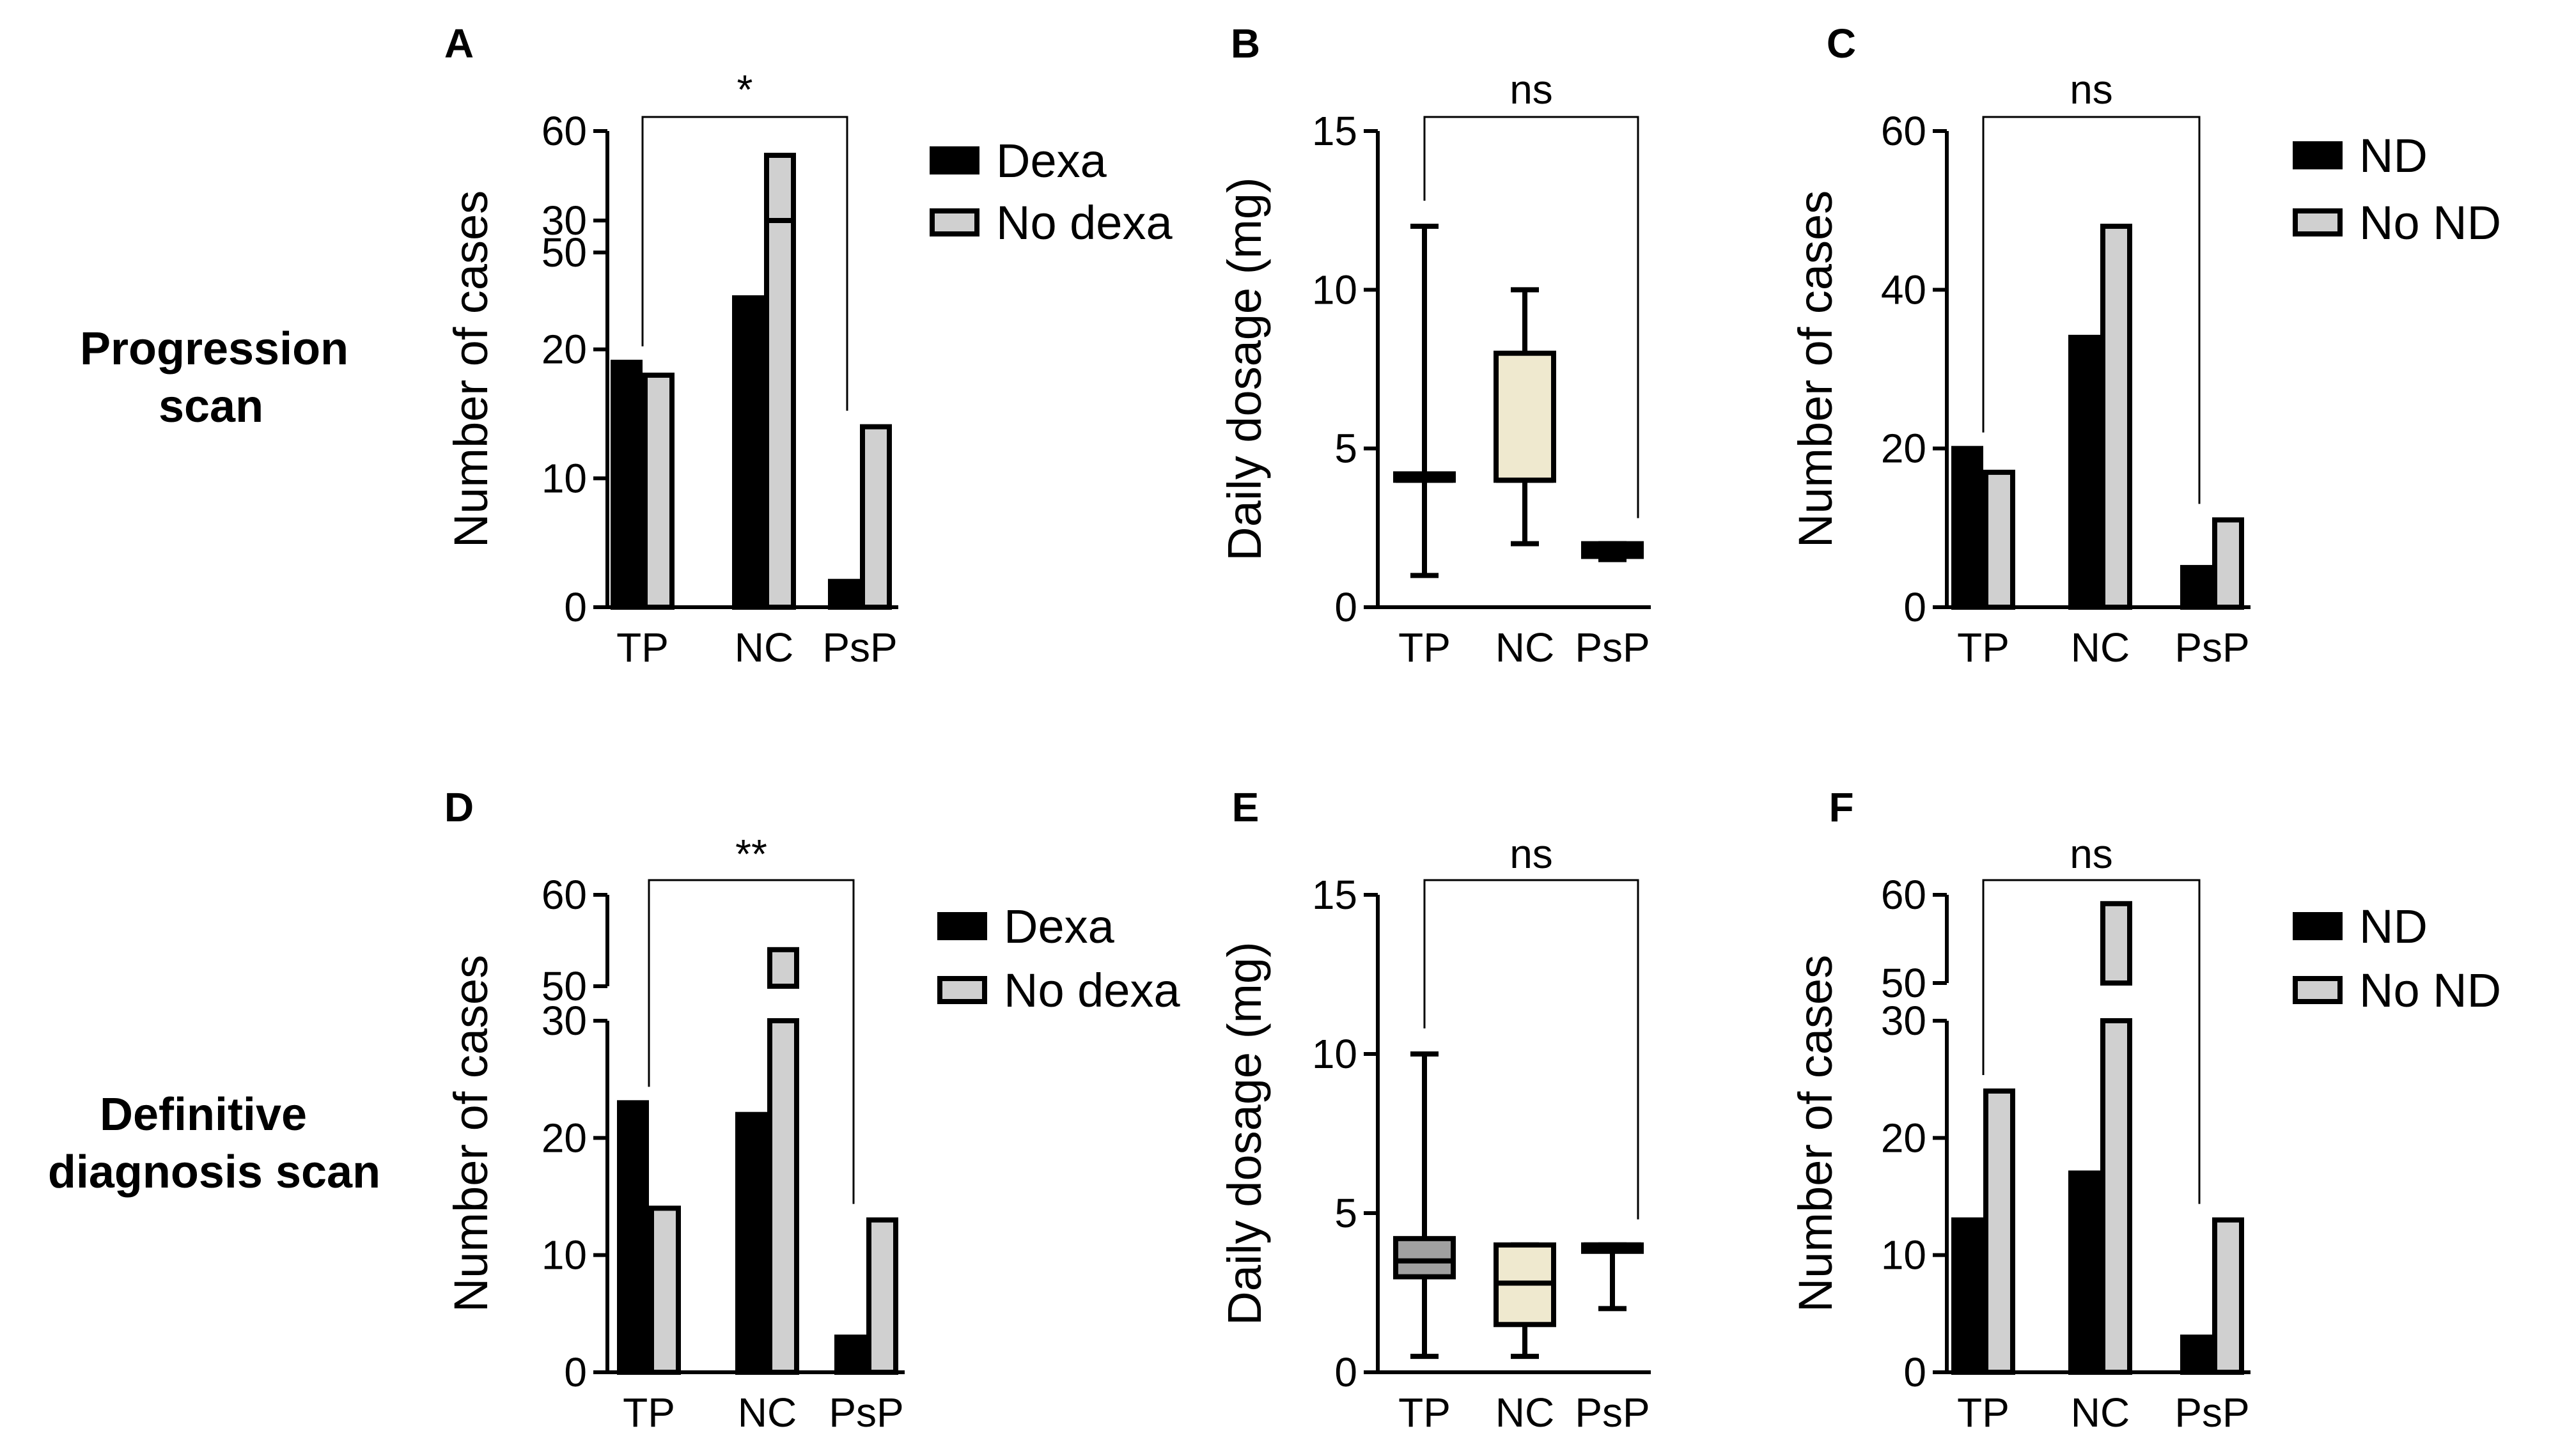 The height and width of the screenshot is (1456, 2551). What do you see at coordinates (1841, 807) in the screenshot?
I see `panel-letter: F` at bounding box center [1841, 807].